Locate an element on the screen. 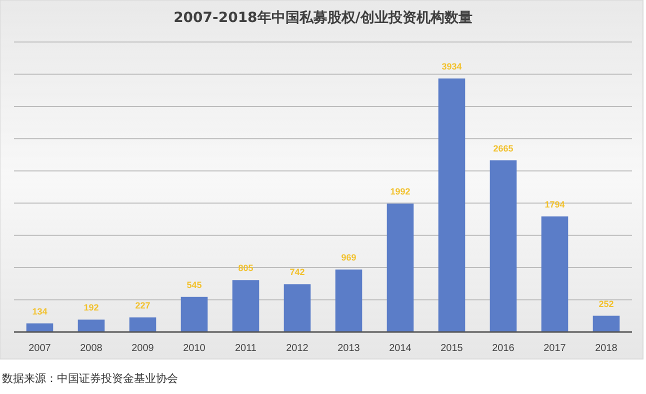  x-tick-label: 2010 is located at coordinates (194, 348).